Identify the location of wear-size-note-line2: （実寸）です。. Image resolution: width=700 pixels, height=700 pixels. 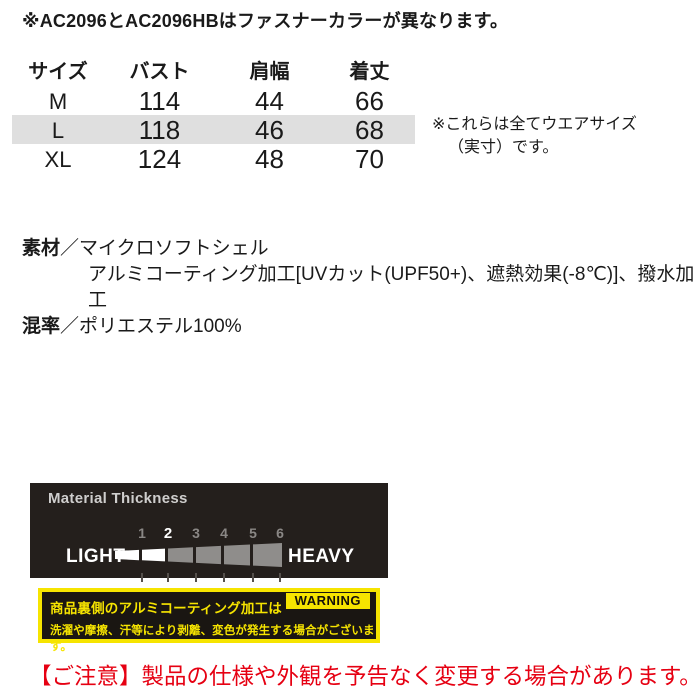
(503, 147).